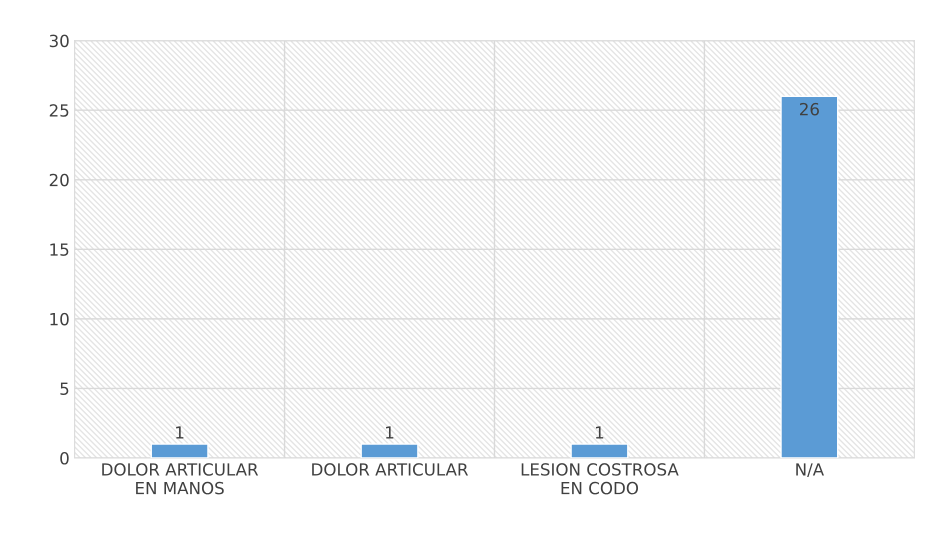 This screenshot has width=933, height=542. I want to click on y-tick-label: 30, so click(59, 41).